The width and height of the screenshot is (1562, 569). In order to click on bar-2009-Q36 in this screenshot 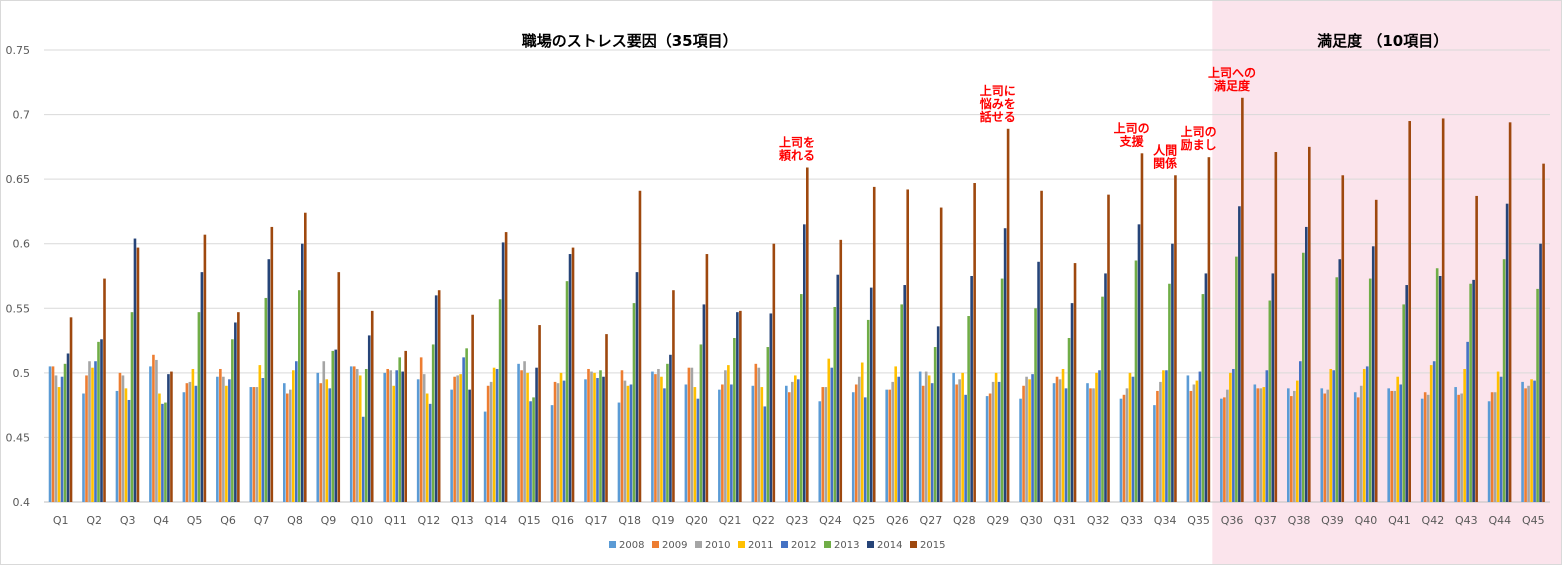, I will do `click(1224, 449)`.